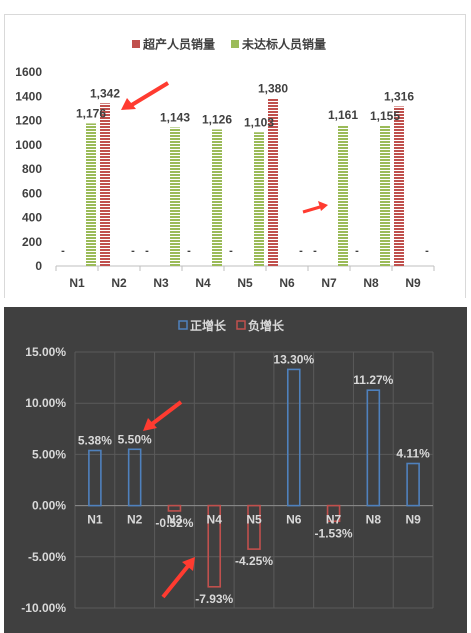  I want to click on y-tick-label: 800, so click(32, 169).